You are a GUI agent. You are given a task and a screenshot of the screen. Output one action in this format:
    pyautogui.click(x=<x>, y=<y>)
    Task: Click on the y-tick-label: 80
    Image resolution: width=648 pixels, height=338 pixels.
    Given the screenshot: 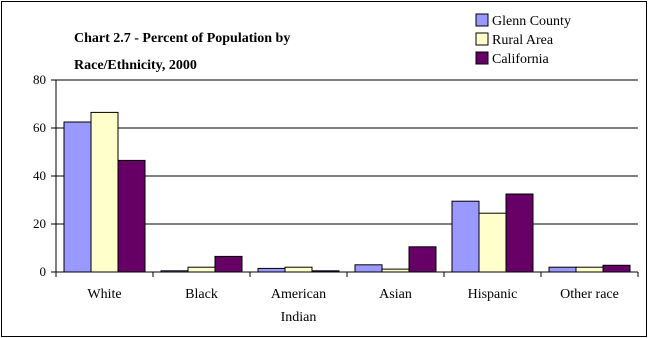 What is the action you would take?
    pyautogui.click(x=39, y=79)
    